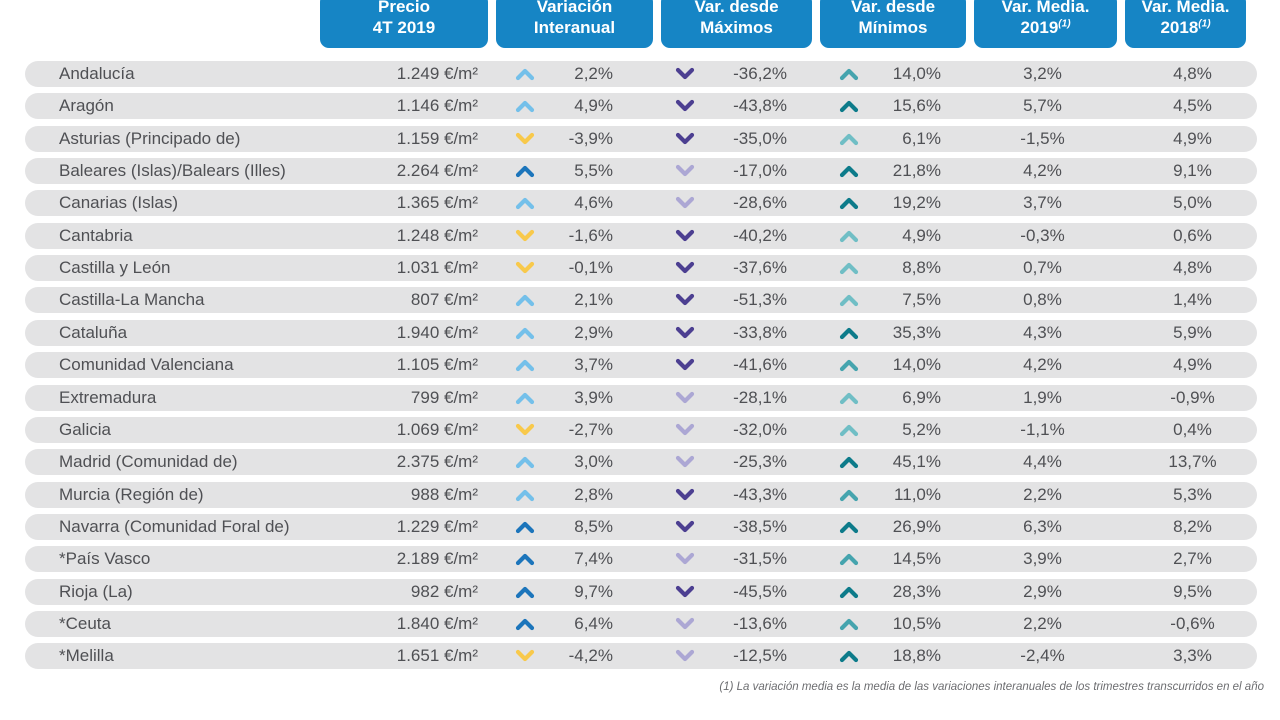  I want to click on var-desde-minimos-value: 26,9%, so click(916, 526).